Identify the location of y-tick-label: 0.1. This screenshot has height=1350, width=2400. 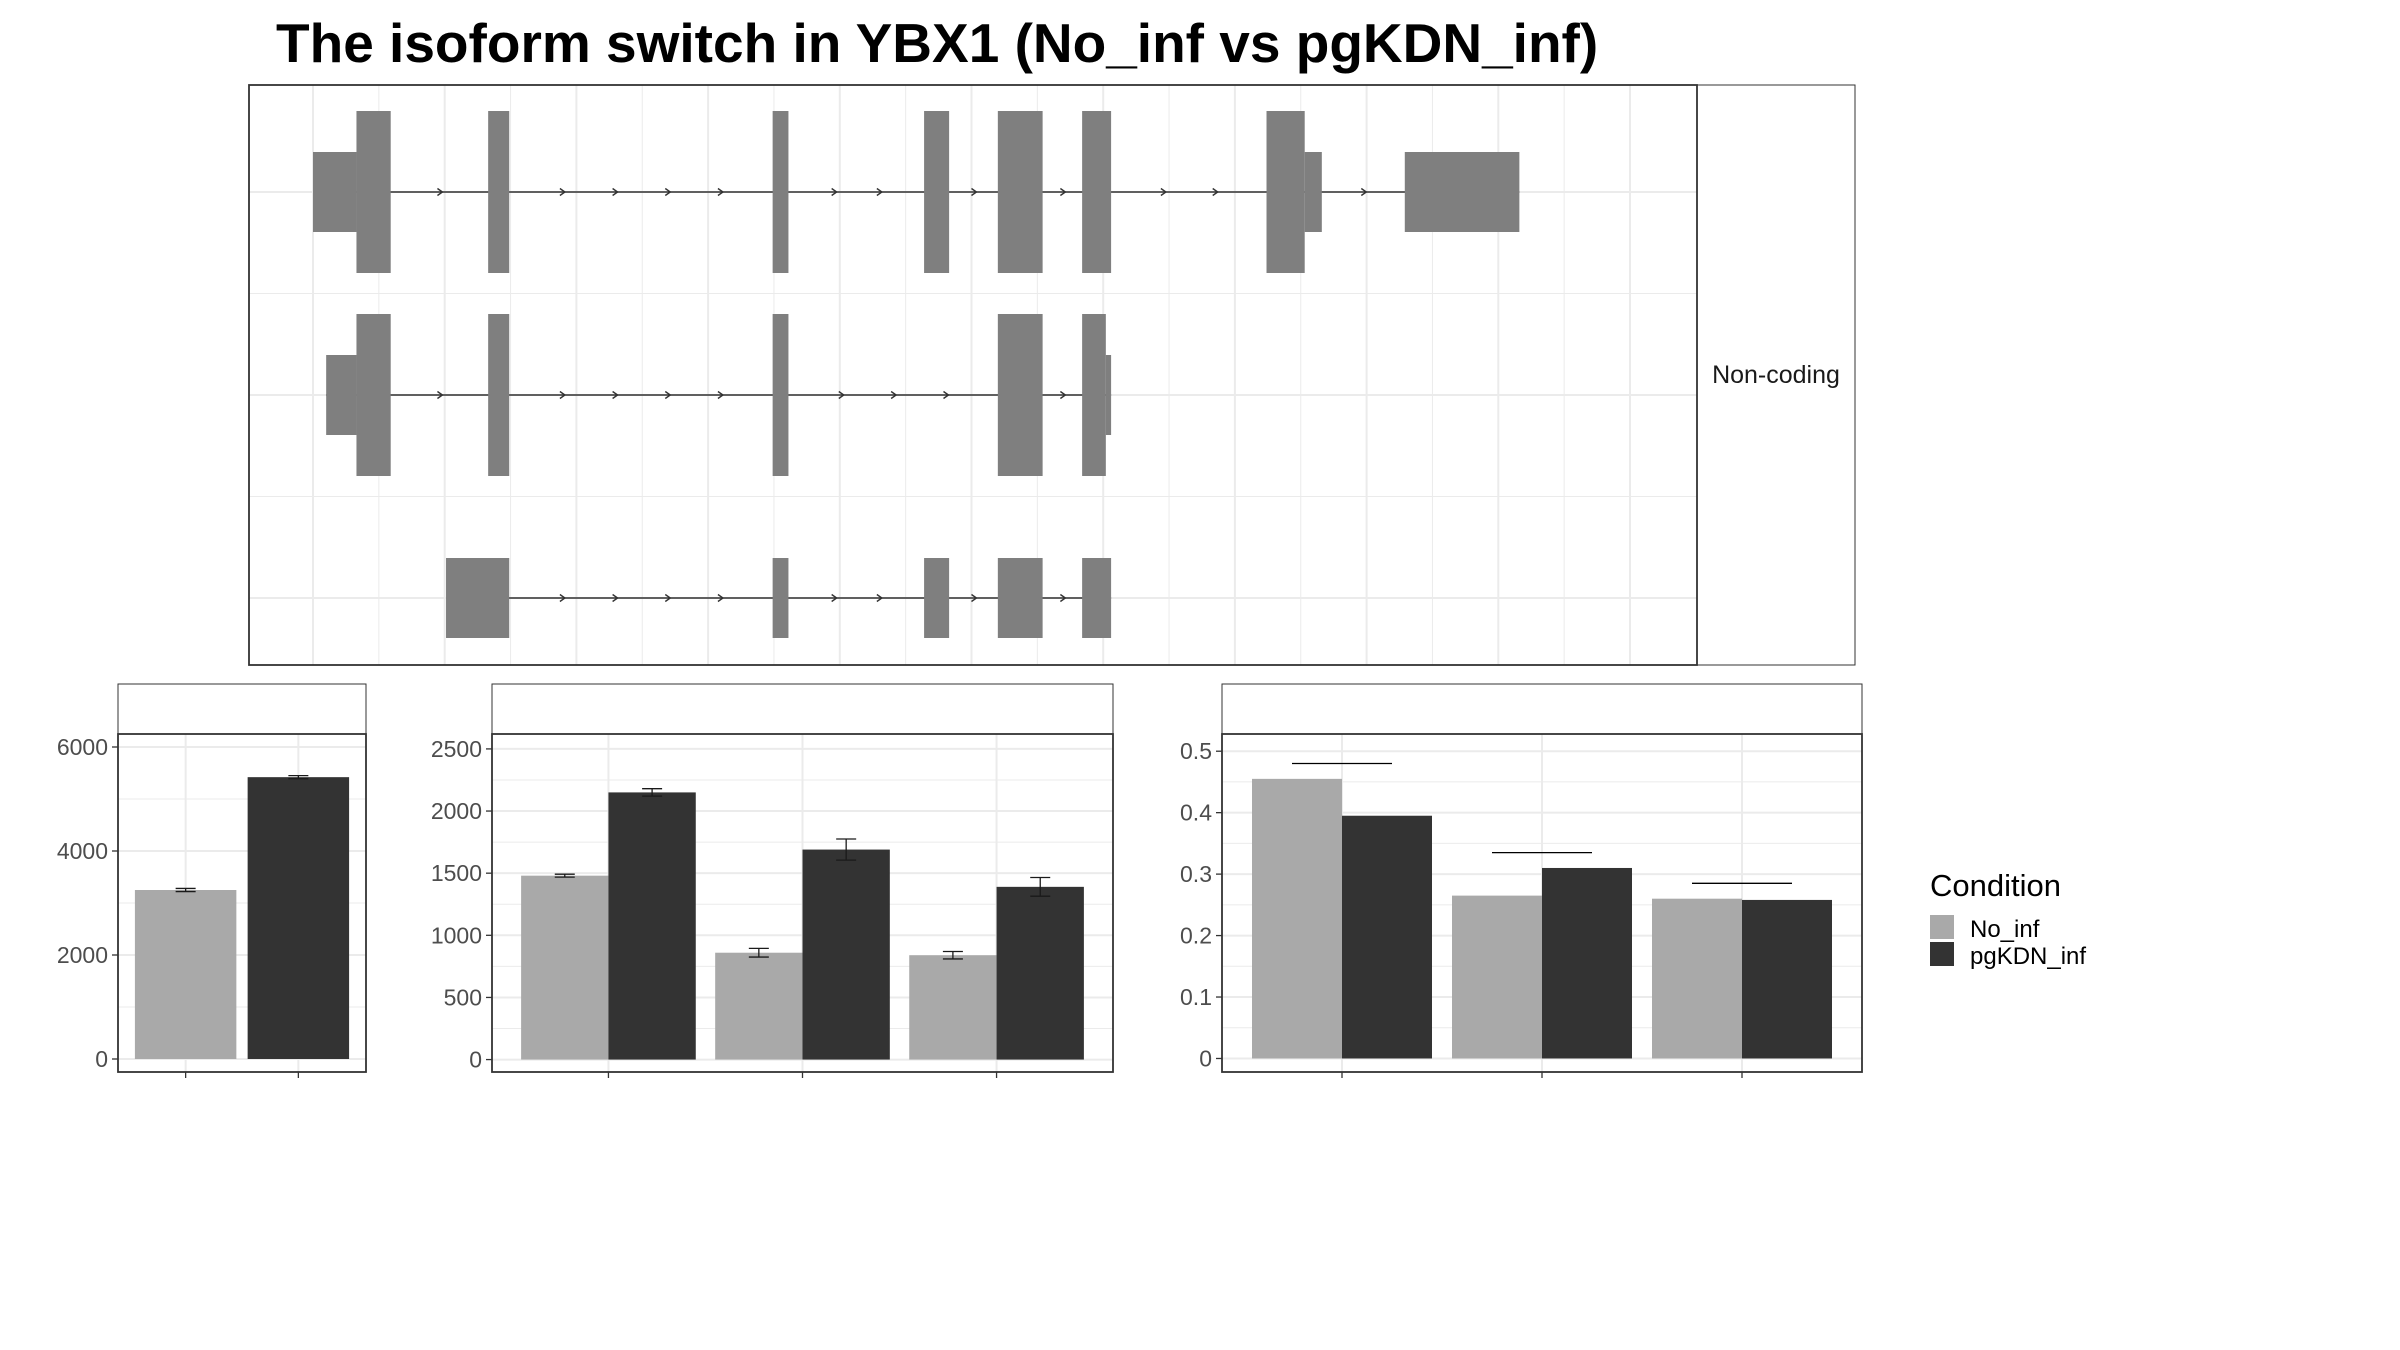
(1196, 997).